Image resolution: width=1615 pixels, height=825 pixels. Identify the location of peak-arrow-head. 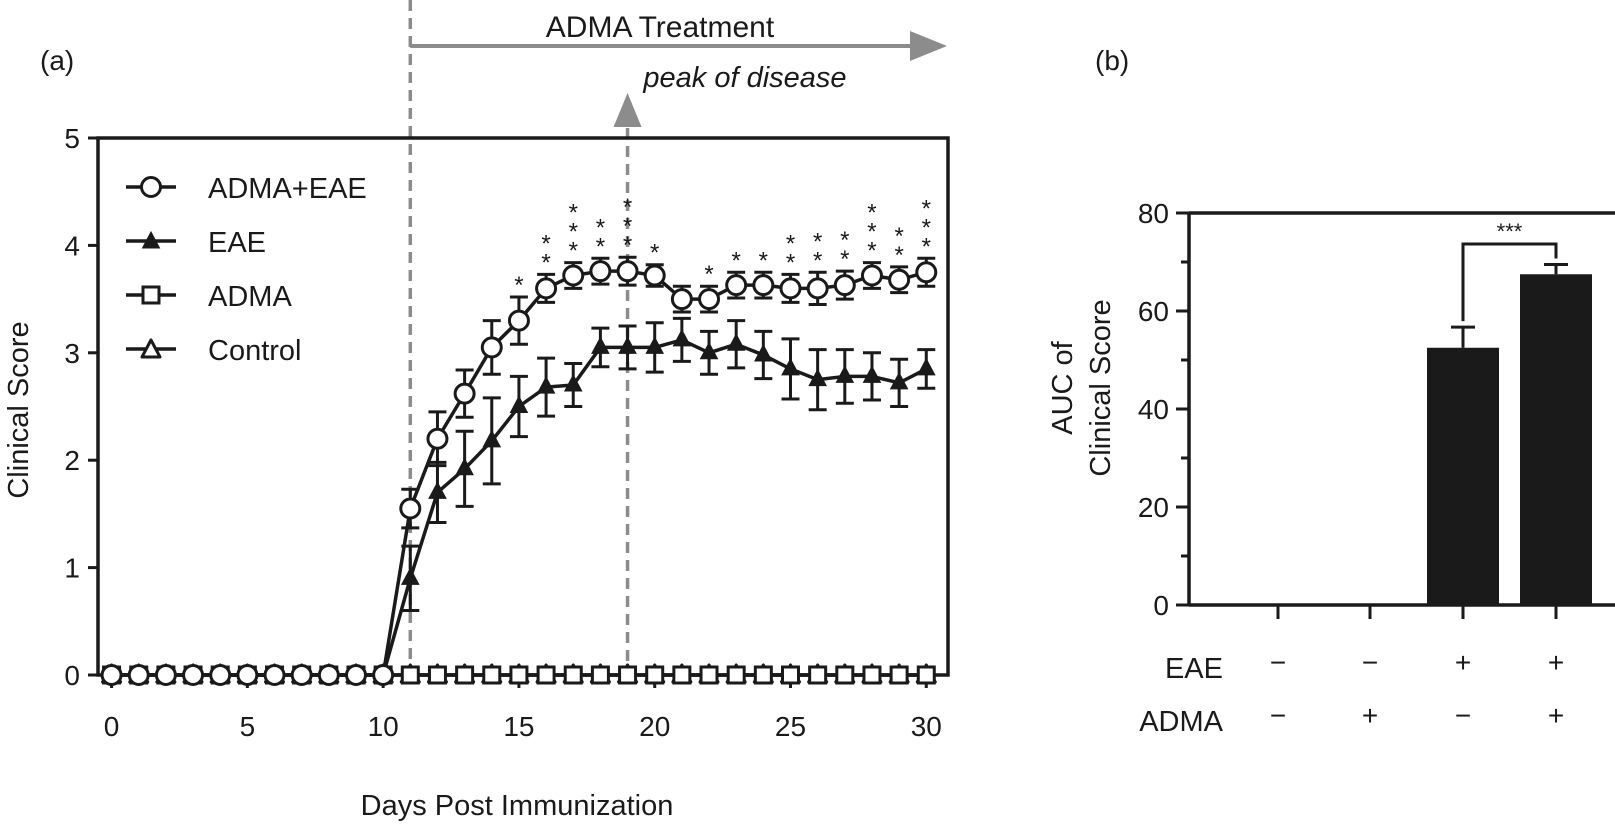
(627, 110).